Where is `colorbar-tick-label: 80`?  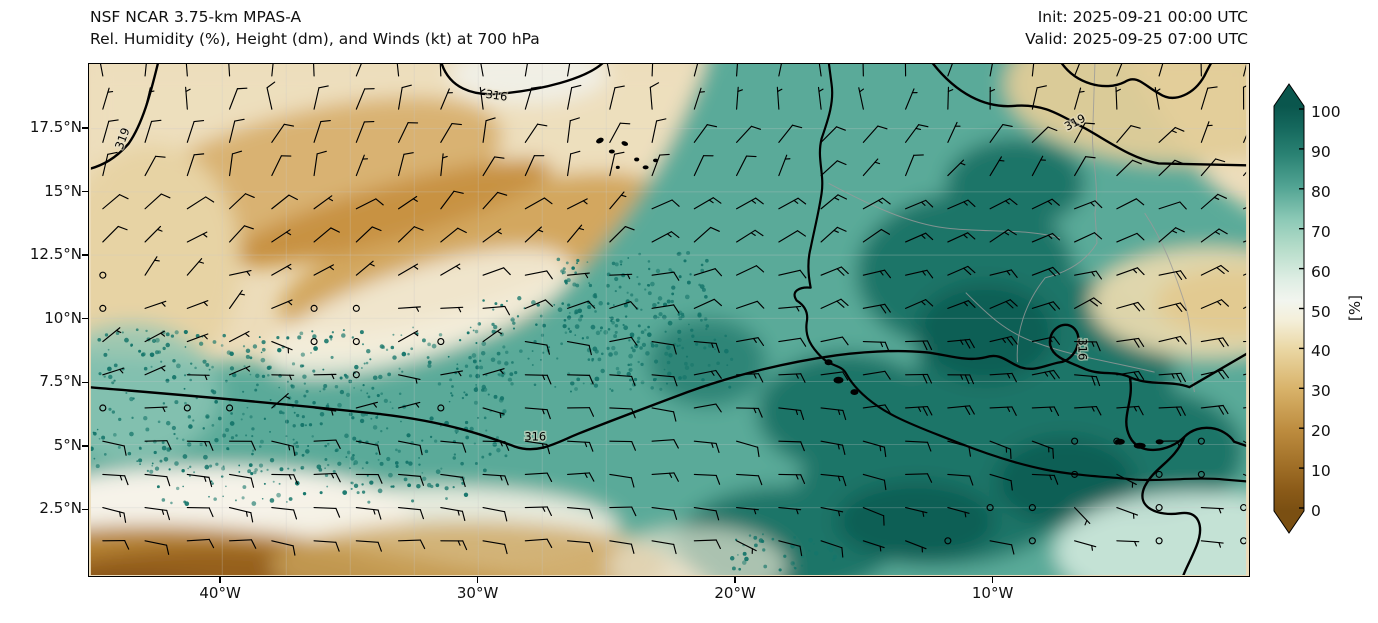 colorbar-tick-label: 80 is located at coordinates (1321, 191).